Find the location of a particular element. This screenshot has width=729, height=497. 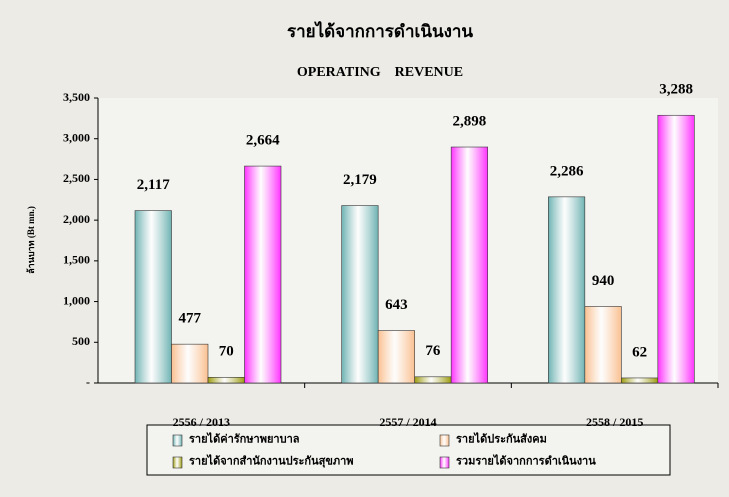

value-label: 62 is located at coordinates (639, 352).